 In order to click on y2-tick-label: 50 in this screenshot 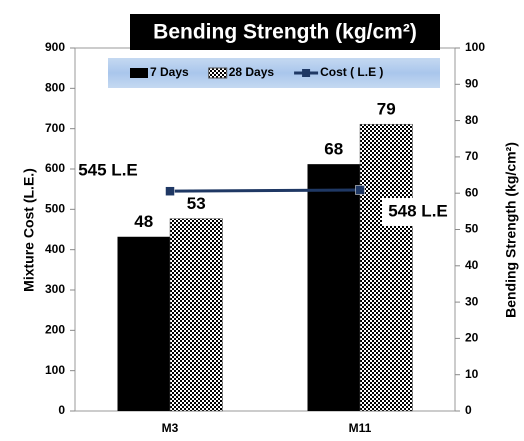, I will do `click(472, 229)`.